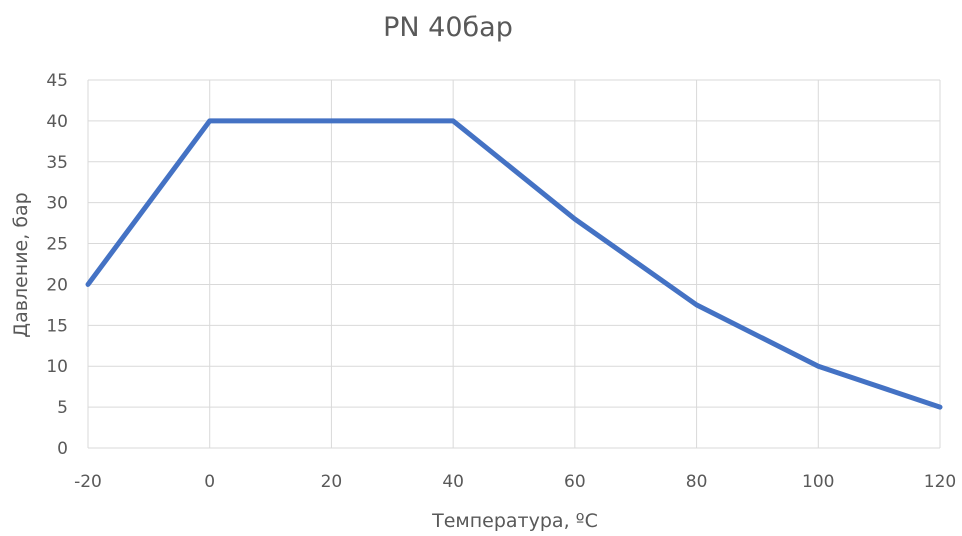  I want to click on chart-title: PN 40бар, so click(448, 27).